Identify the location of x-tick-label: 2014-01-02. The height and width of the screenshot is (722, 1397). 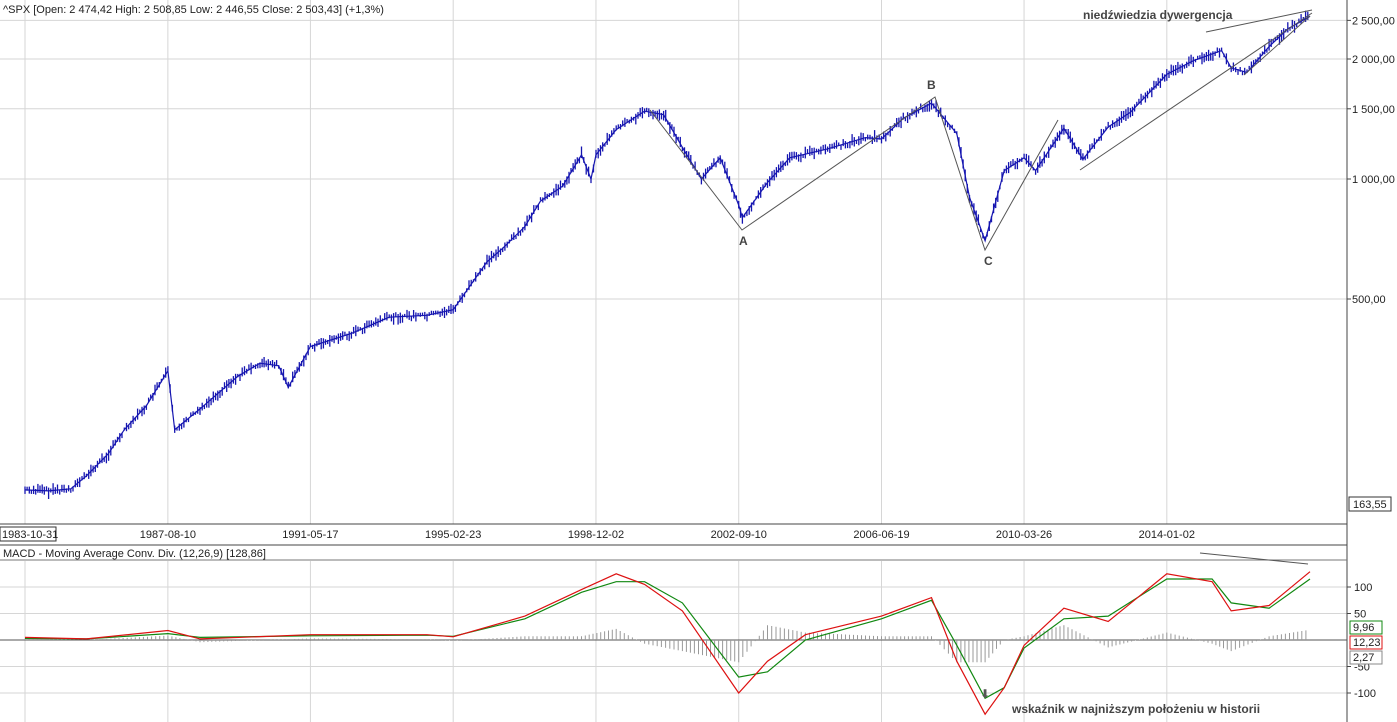
(1167, 535).